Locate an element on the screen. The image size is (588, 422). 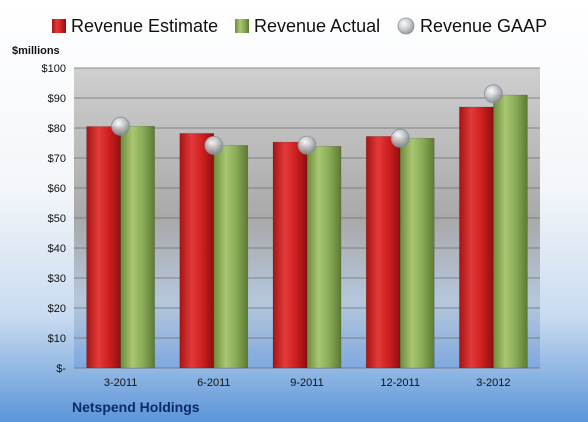
legend-swatch-revenue-estimate is located at coordinates (59, 26).